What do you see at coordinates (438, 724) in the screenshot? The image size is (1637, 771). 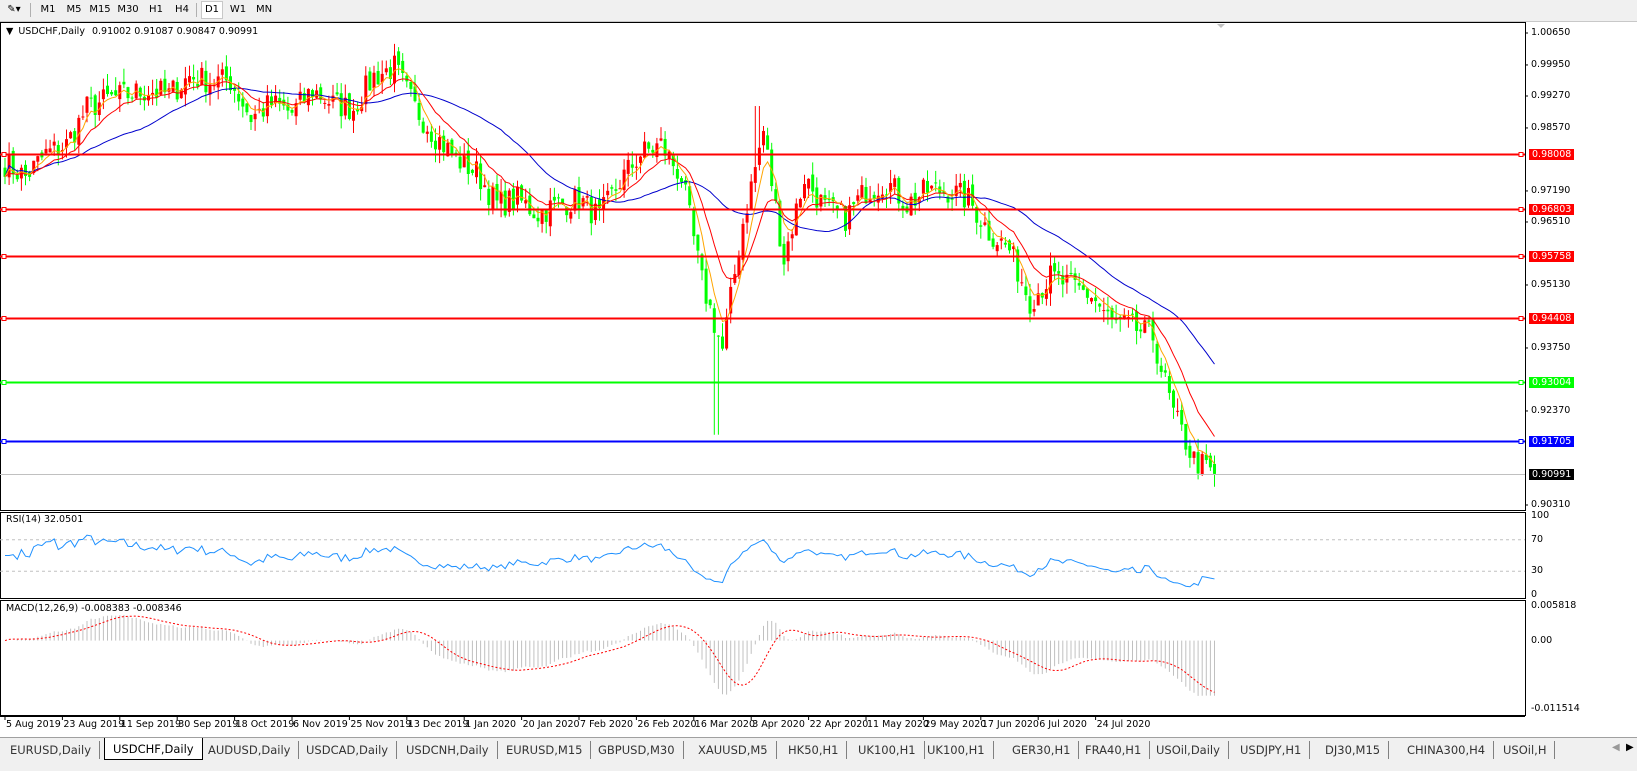 I see `date-tick-label: 13 Dec 2019` at bounding box center [438, 724].